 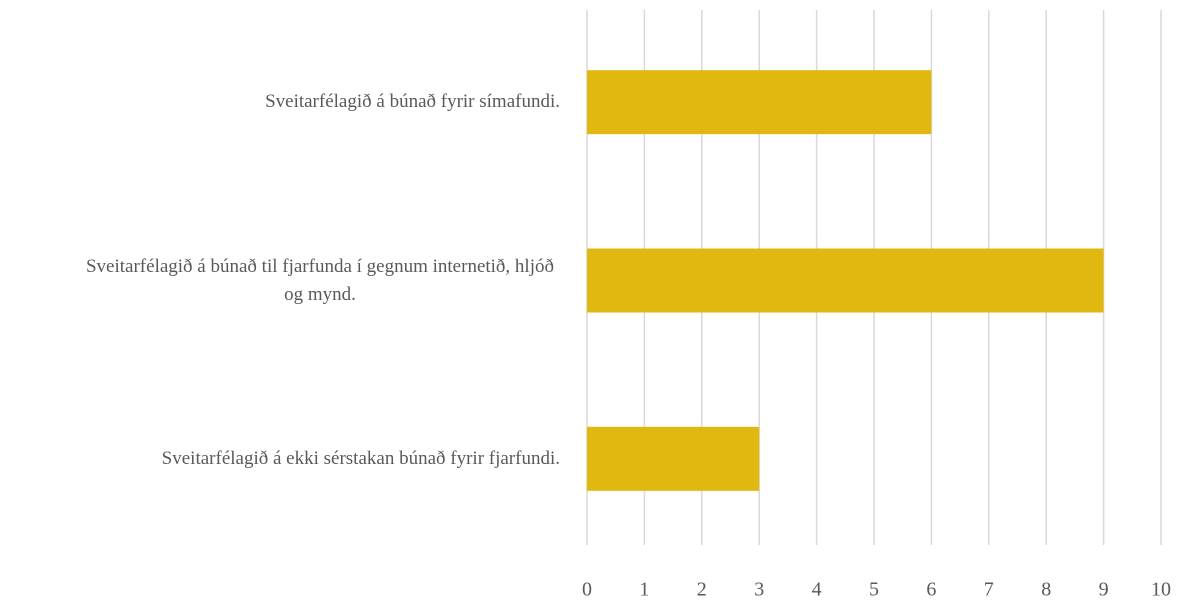 I want to click on x-tick-label: 10, so click(x=1161, y=590).